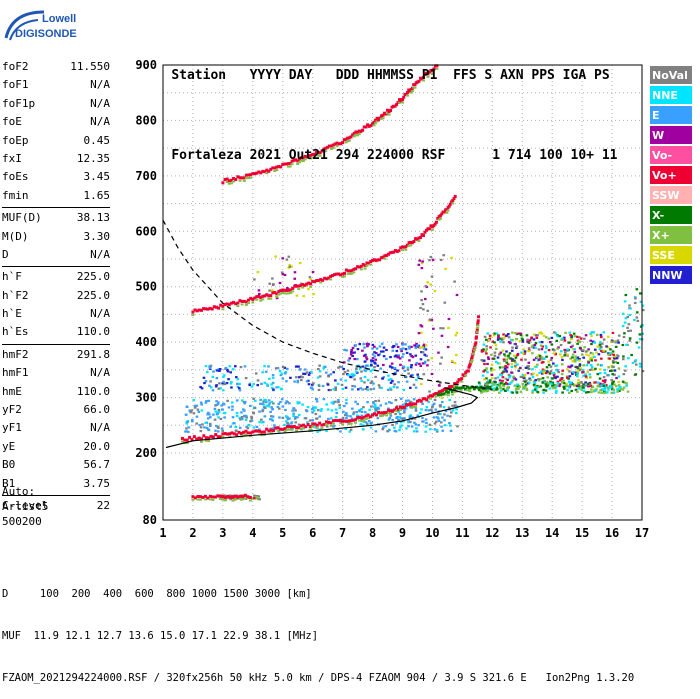 The image size is (700, 699). Describe the element at coordinates (12, 158) in the screenshot. I see `param-name: fxI` at that location.